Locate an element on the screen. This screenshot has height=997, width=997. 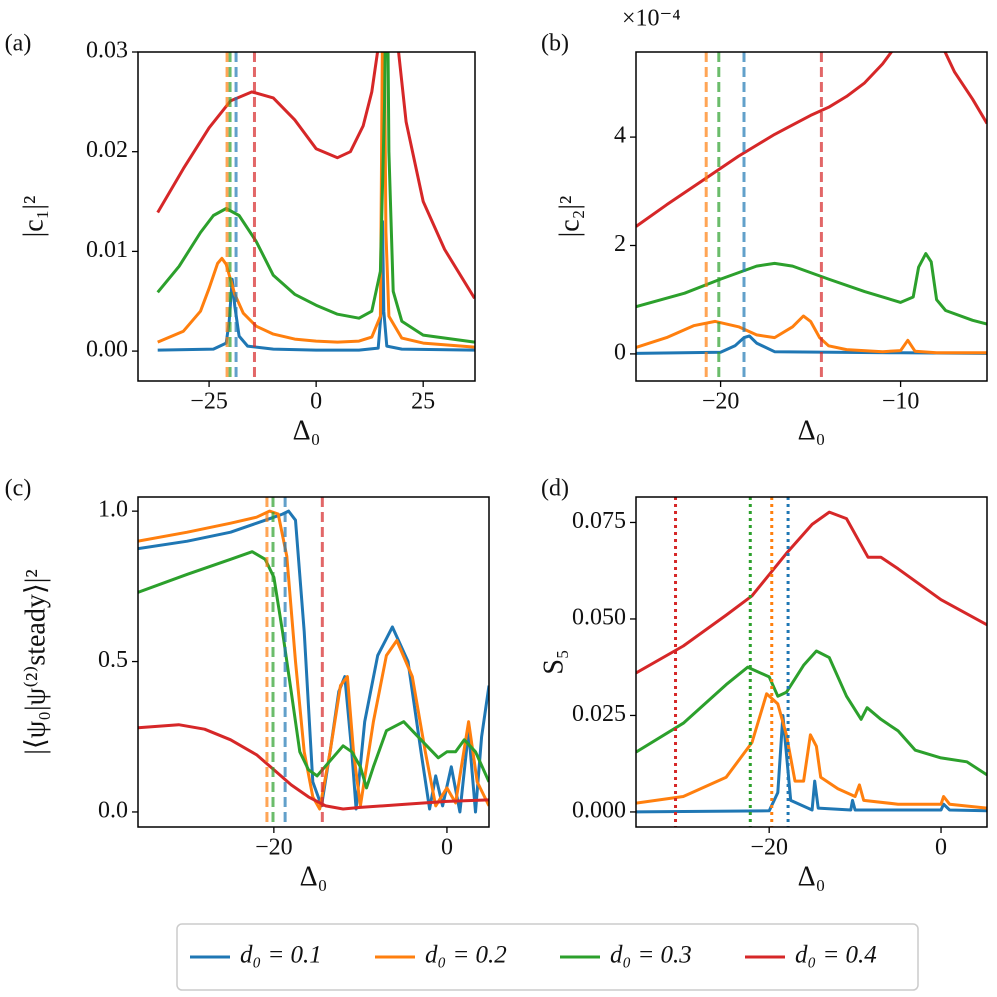
y-tick-label: 0.075 is located at coordinates (599, 521).